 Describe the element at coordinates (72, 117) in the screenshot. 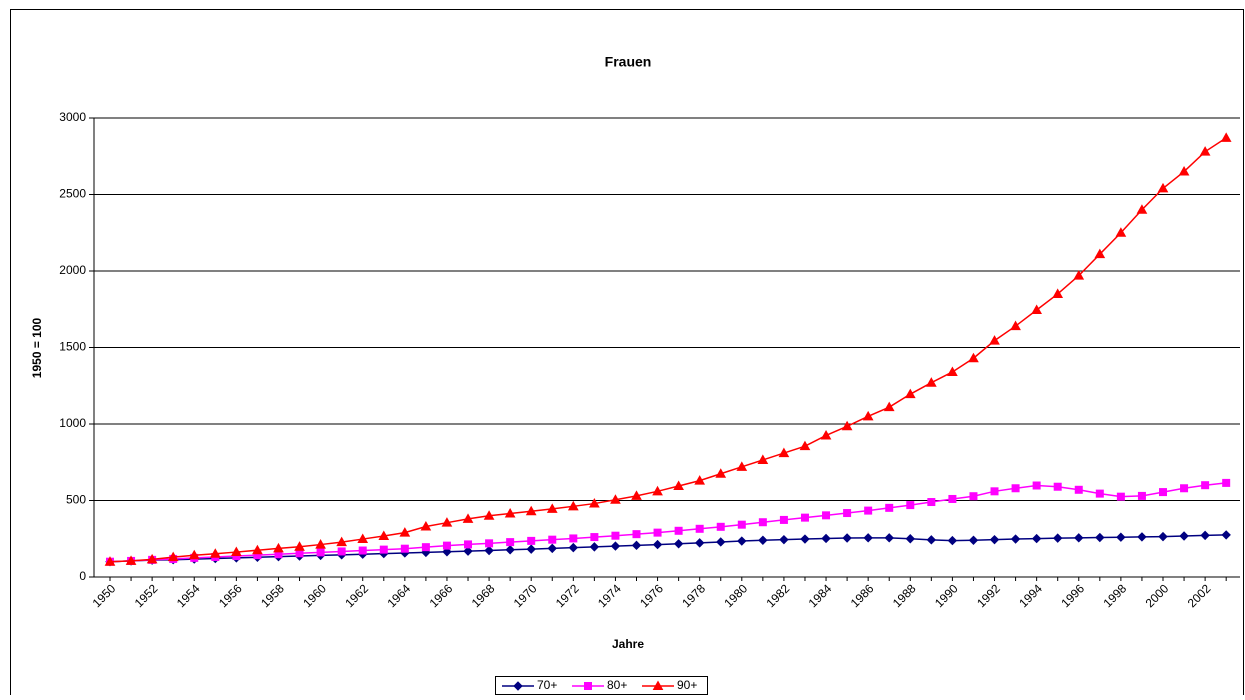

I see `y-tick-label: 3000` at that location.